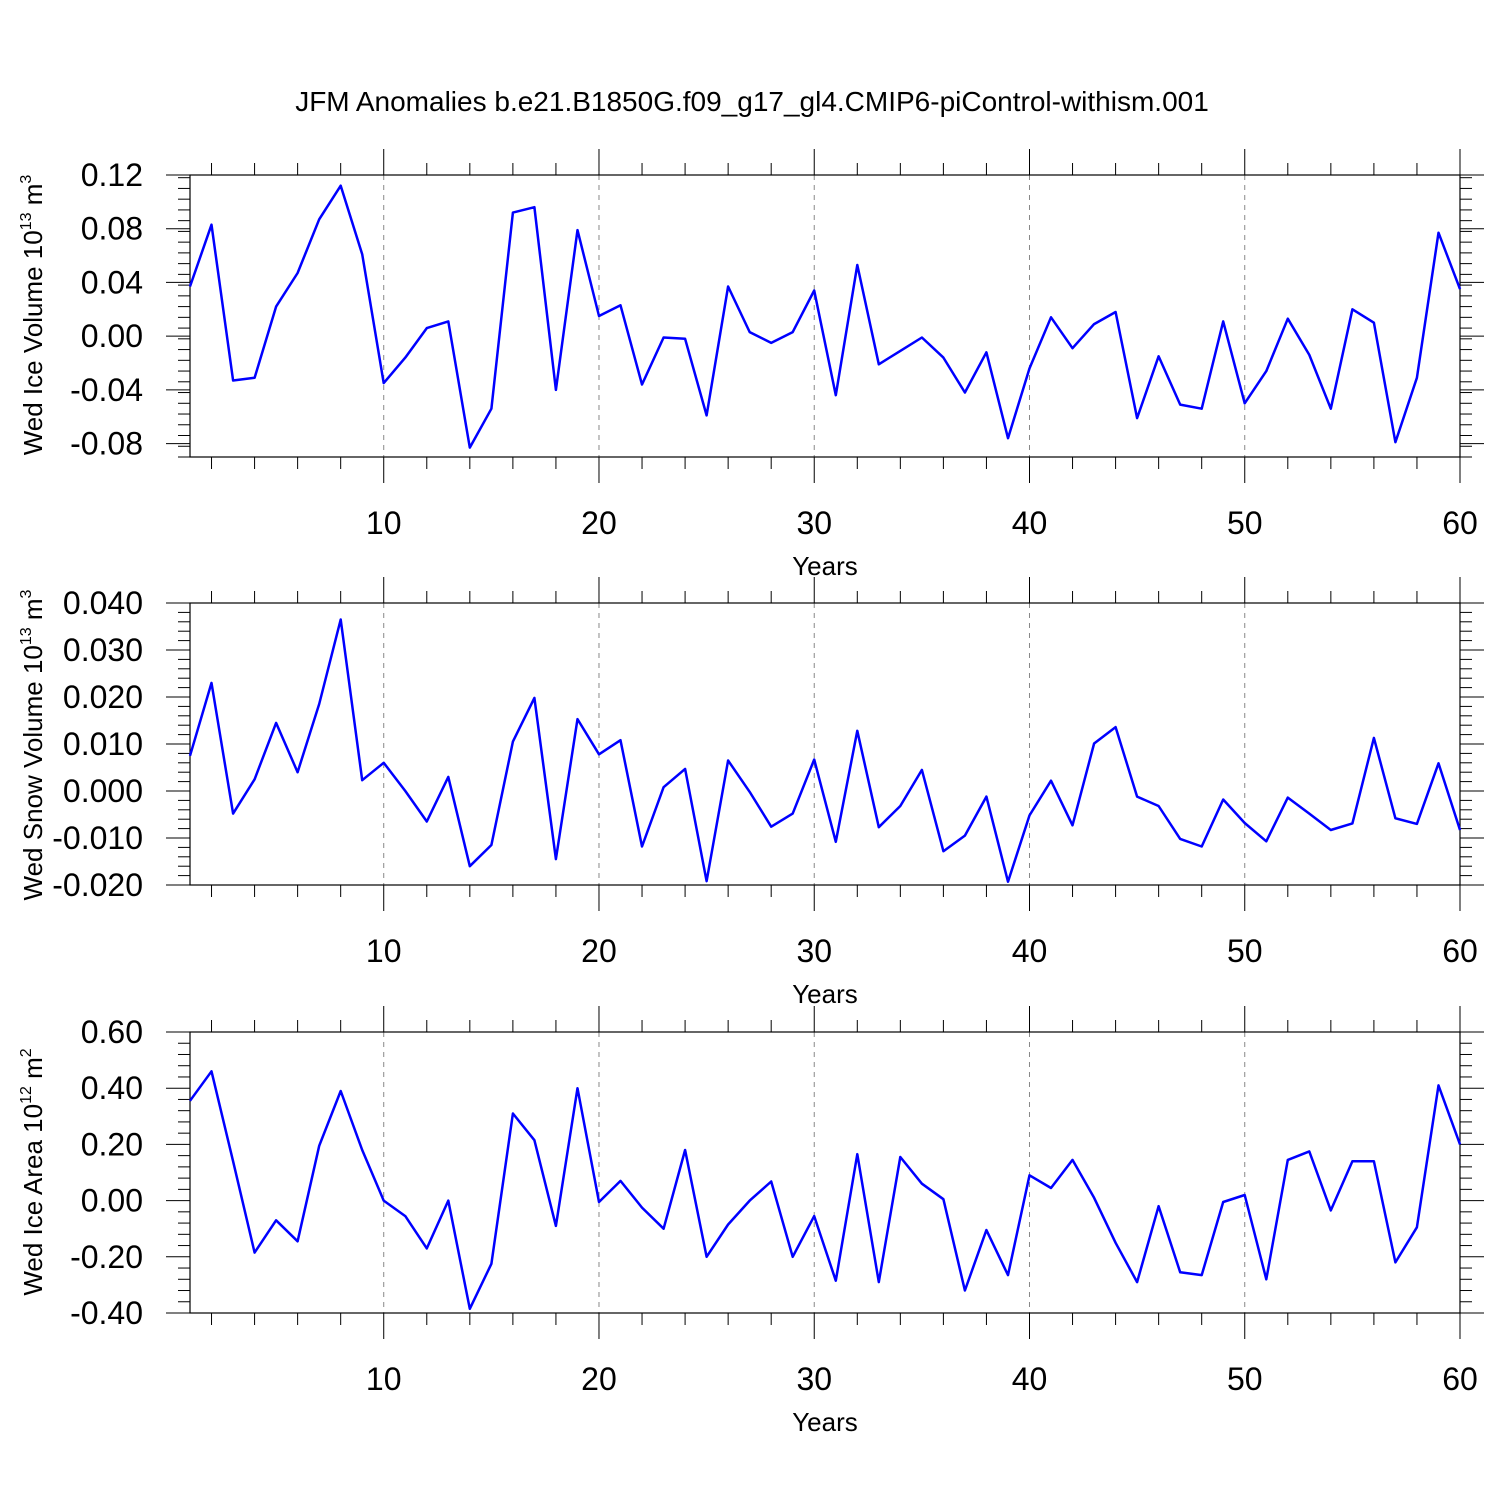 This screenshot has height=1500, width=1500. I want to click on y-tick-label: 0.40, so click(112, 1088).